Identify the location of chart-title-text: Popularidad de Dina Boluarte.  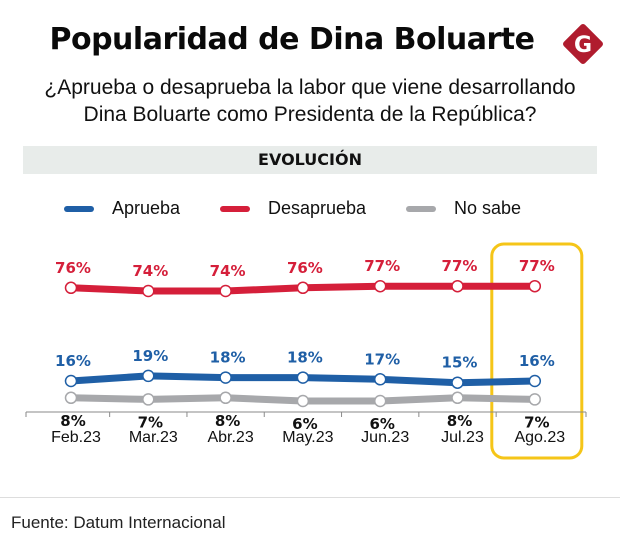
(292, 39).